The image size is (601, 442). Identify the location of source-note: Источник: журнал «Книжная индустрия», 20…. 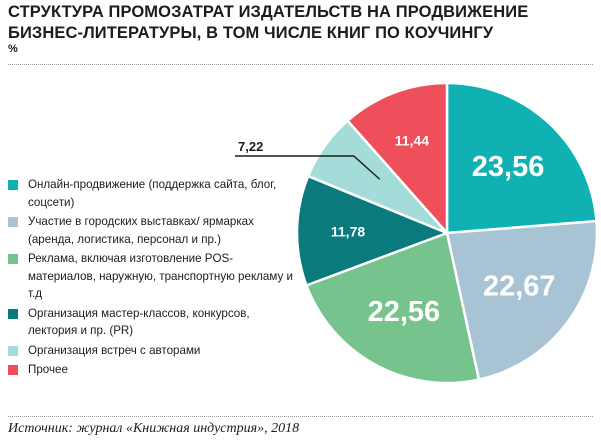
(154, 428).